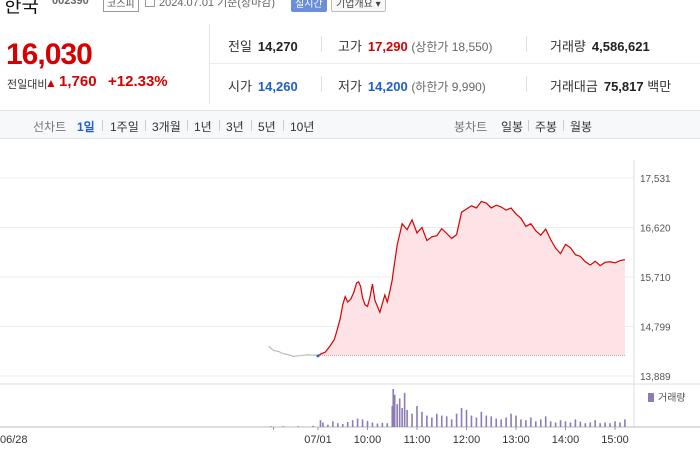  I want to click on y-tick-label: 14,799, so click(655, 328).